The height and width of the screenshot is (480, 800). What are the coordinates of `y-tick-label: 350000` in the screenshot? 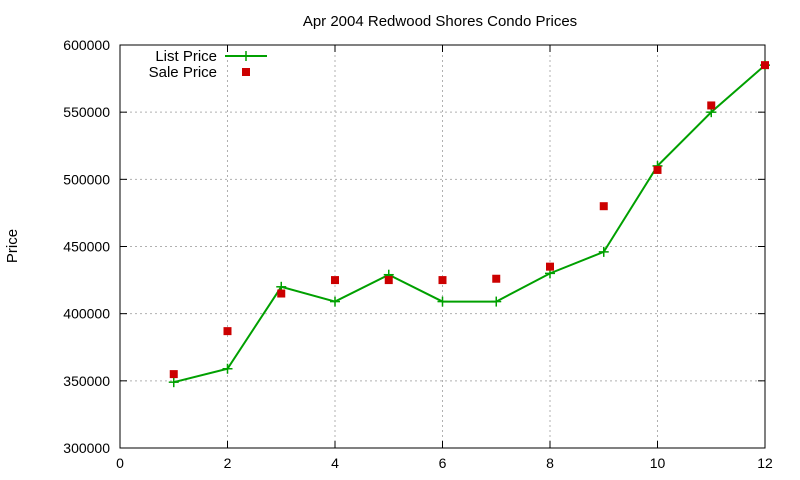 It's located at (86, 381).